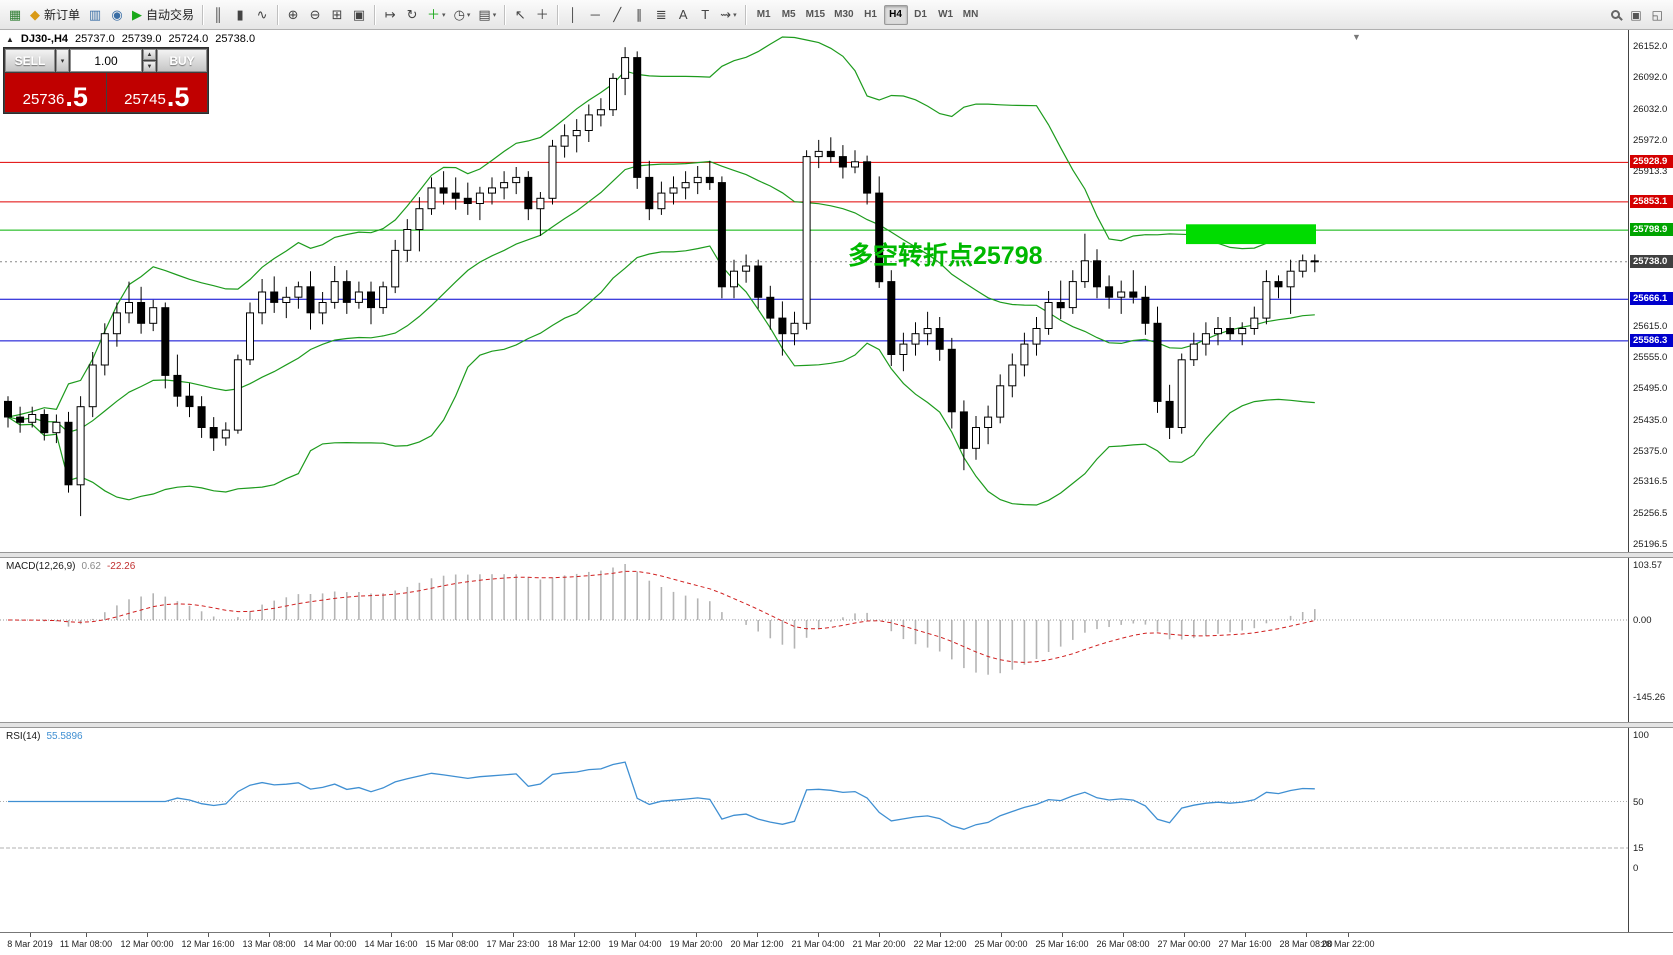 The width and height of the screenshot is (1673, 955). I want to click on grid-button: ⊞, so click(337, 14).